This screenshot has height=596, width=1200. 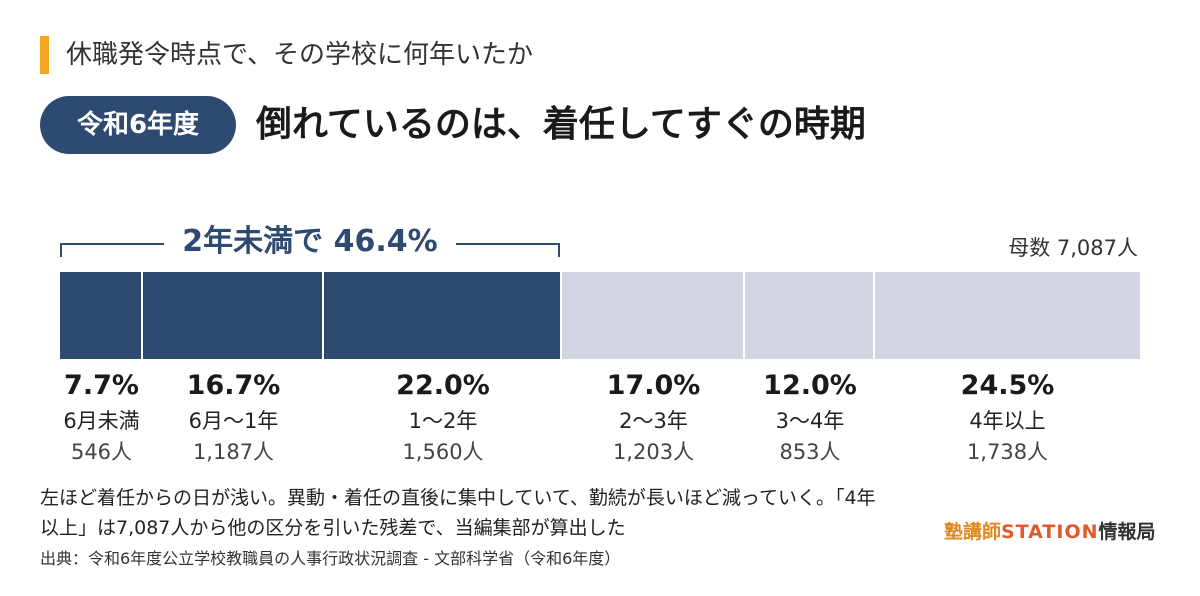 I want to click on segment-count: 1,203人, so click(x=653, y=452).